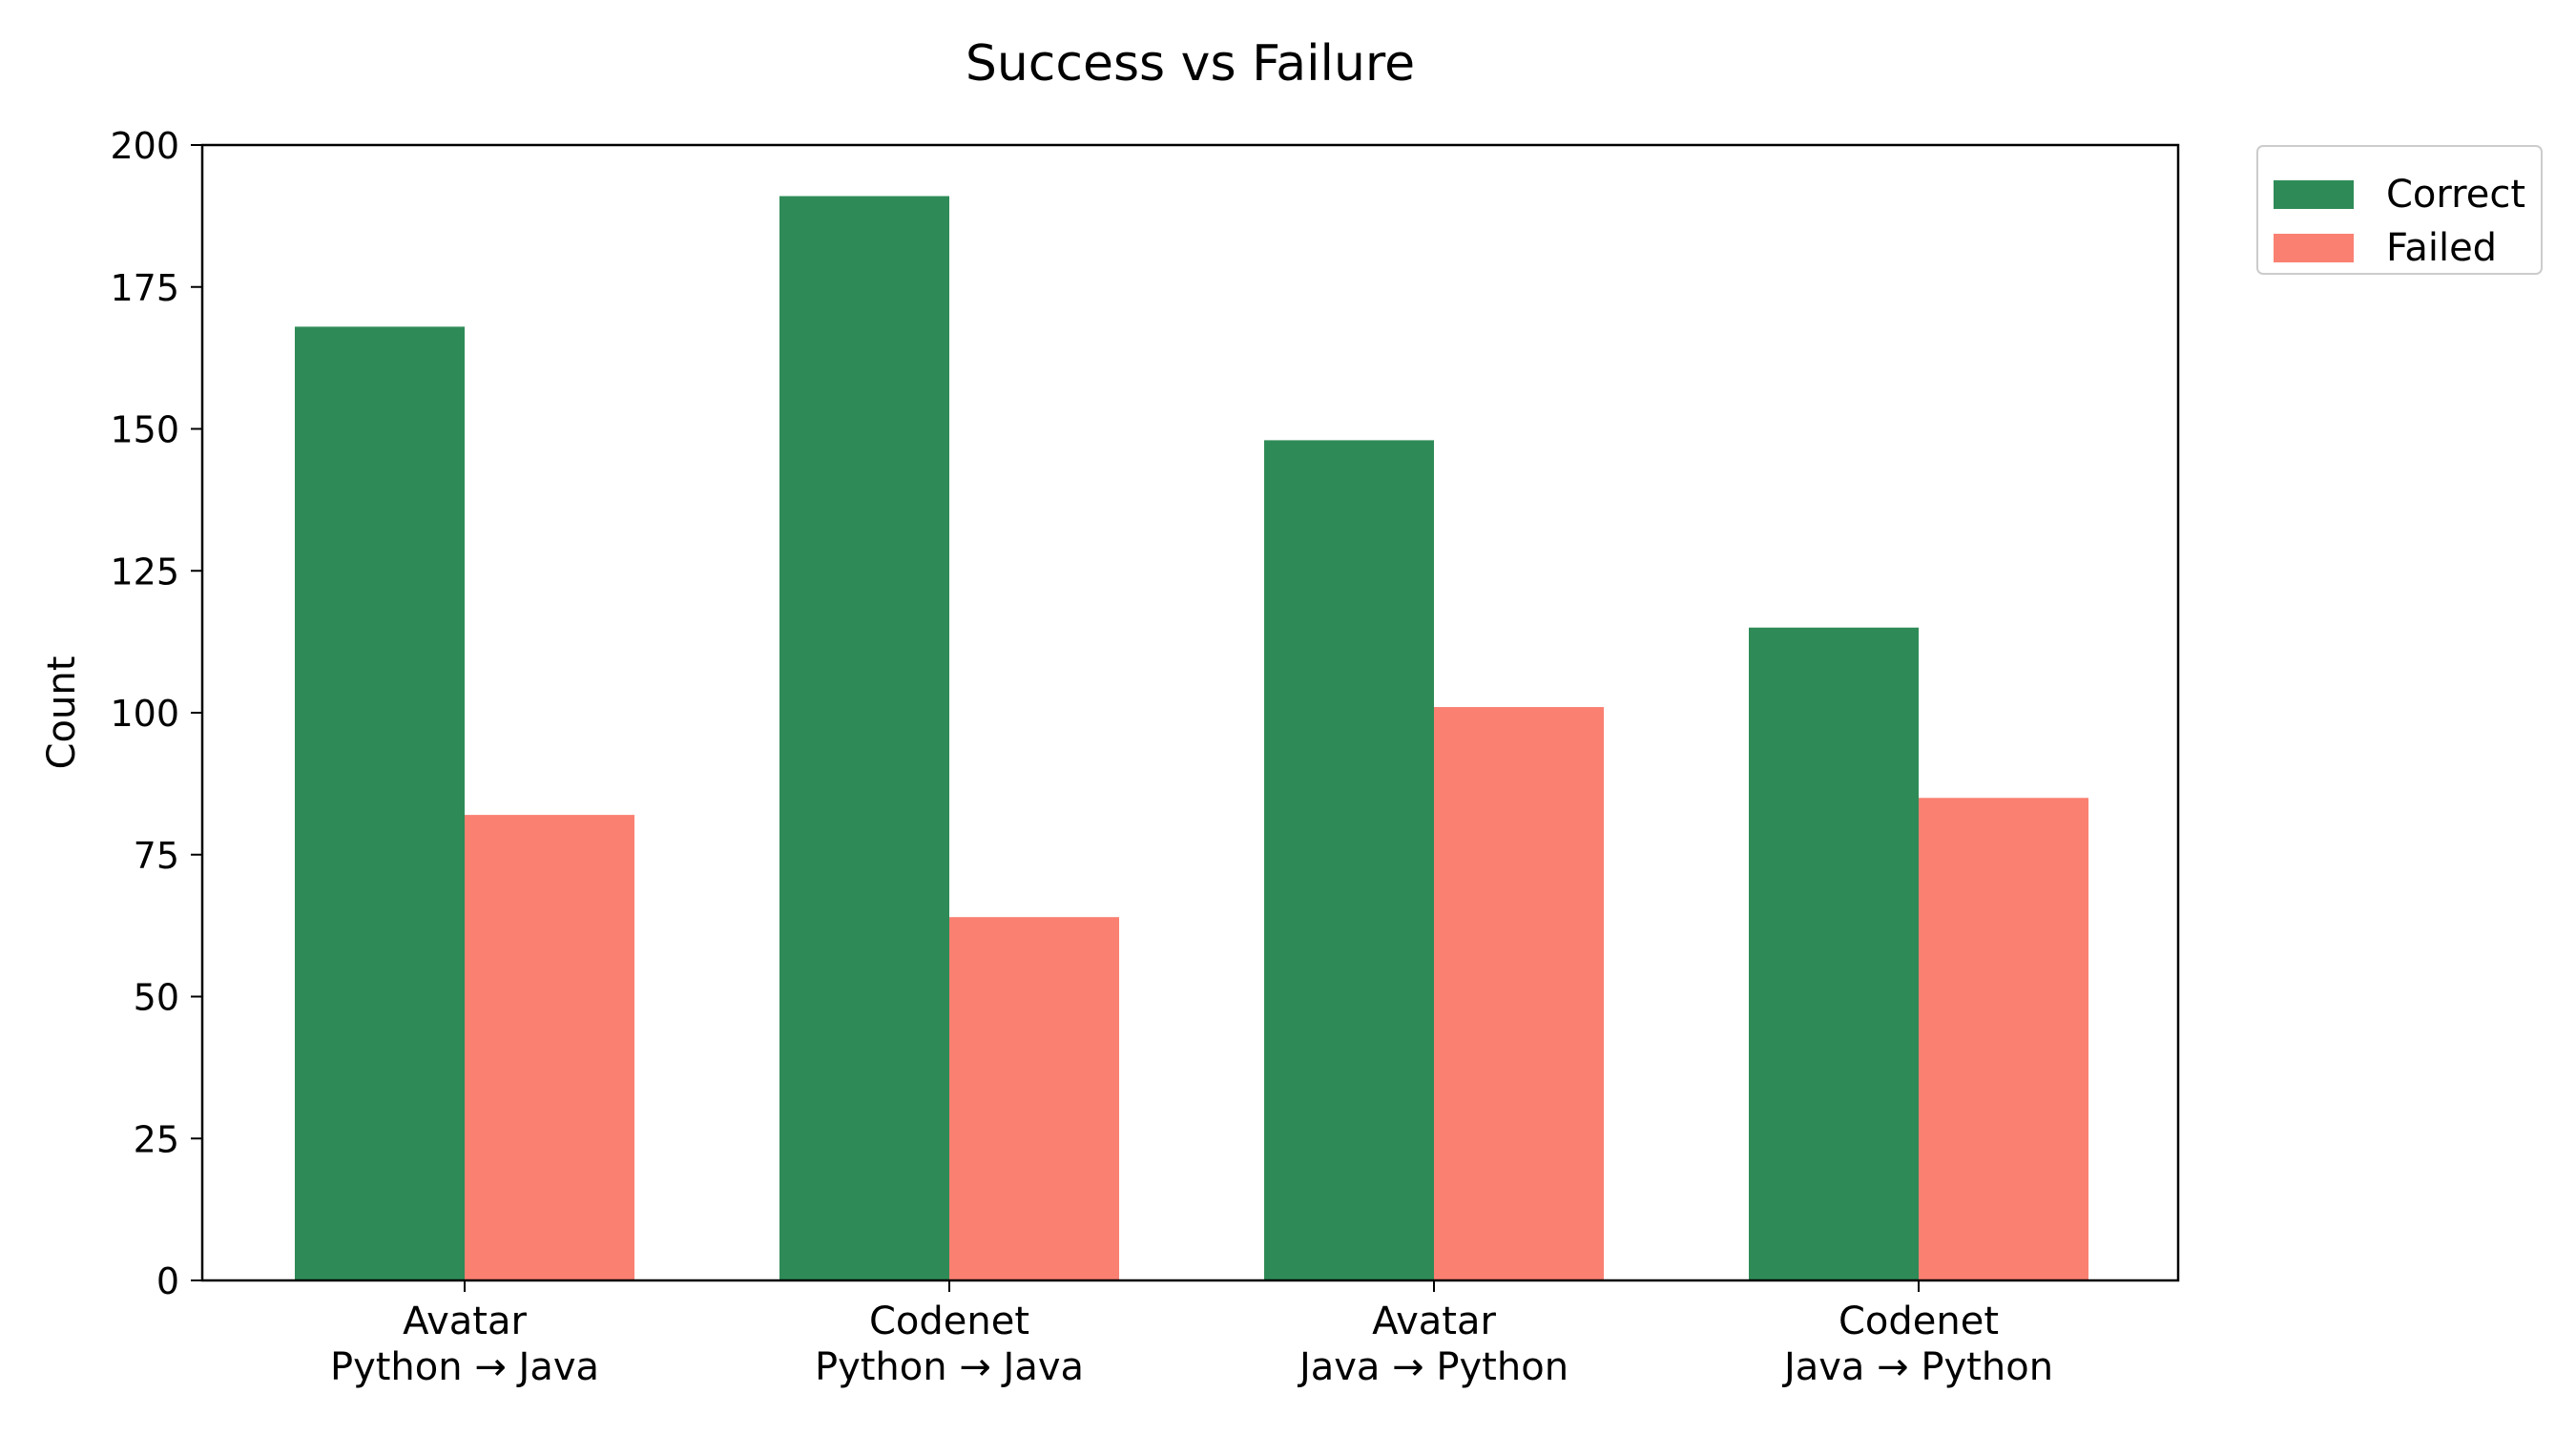  What do you see at coordinates (1432, 1367) in the screenshot?
I see `x-tick-label-2-1: Java → Python` at bounding box center [1432, 1367].